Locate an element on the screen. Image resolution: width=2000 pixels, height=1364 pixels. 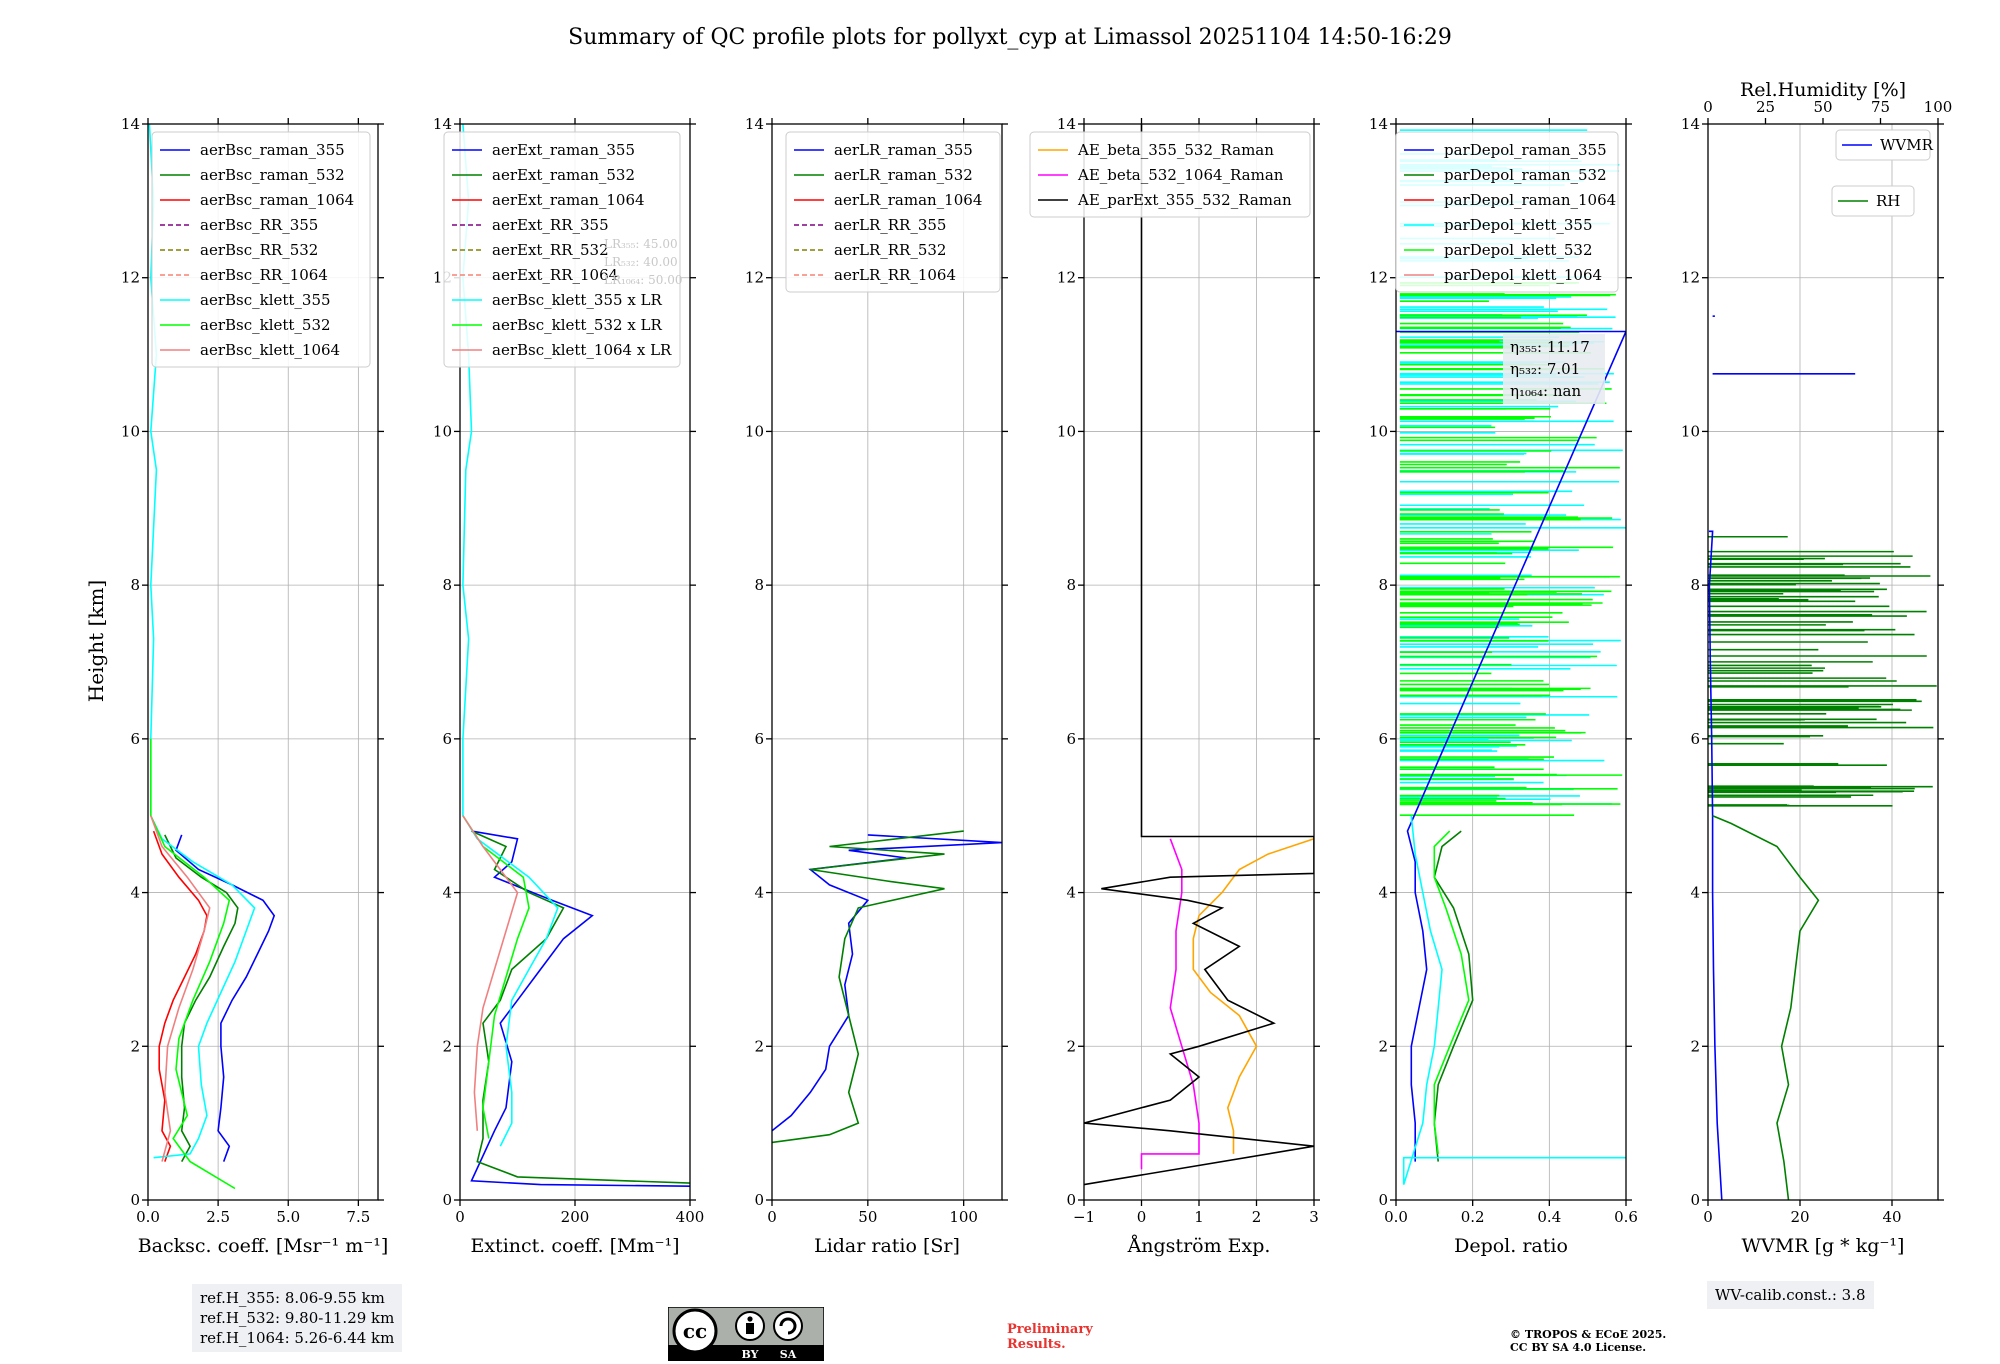
legend-label: aerBsc_klett_355 x LR is located at coordinates (577, 300).